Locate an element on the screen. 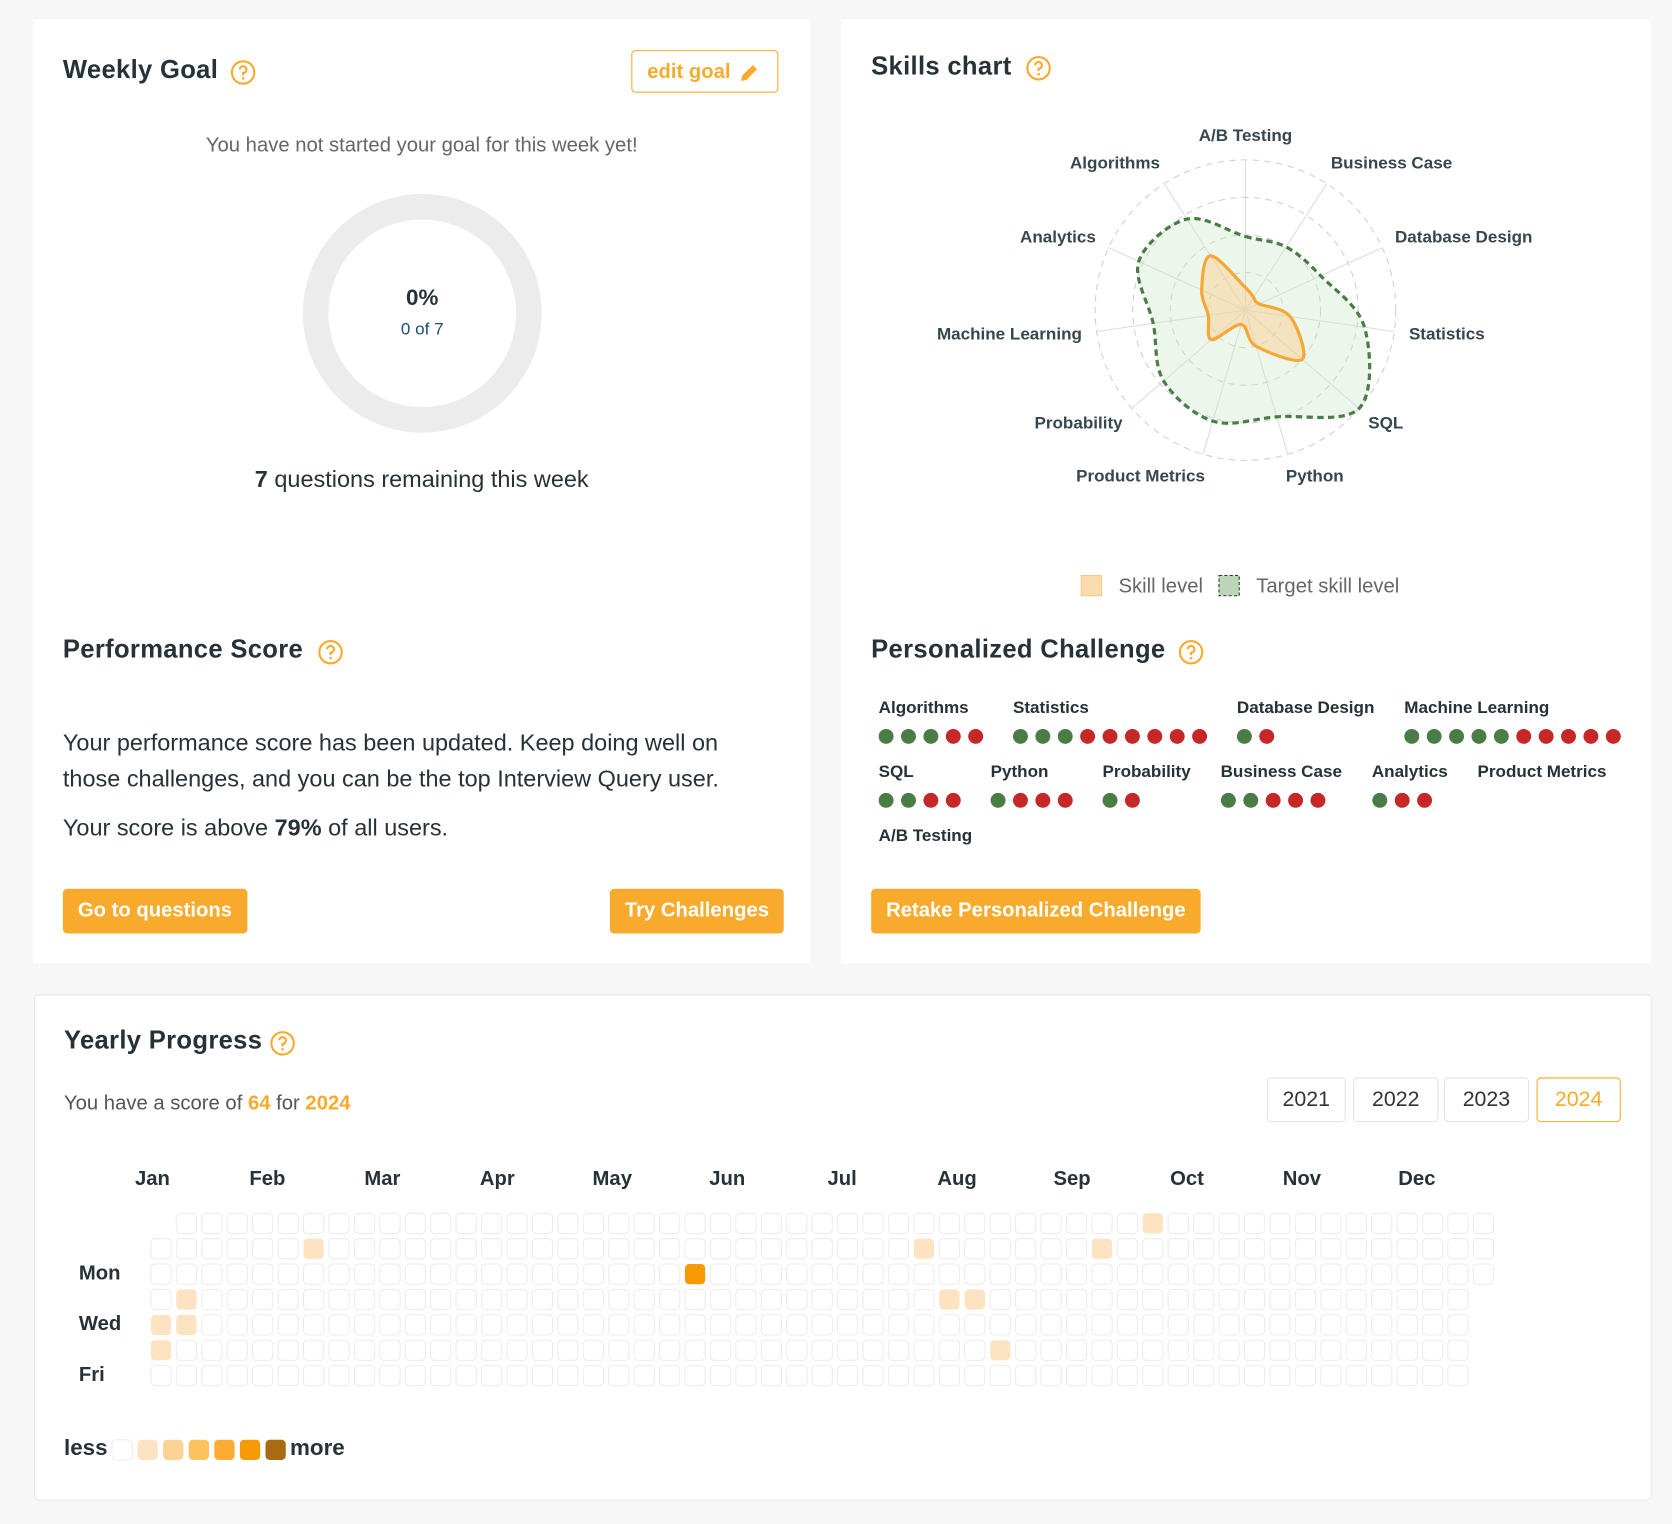 The height and width of the screenshot is (1524, 1672). month-label: Sep is located at coordinates (1071, 1179).